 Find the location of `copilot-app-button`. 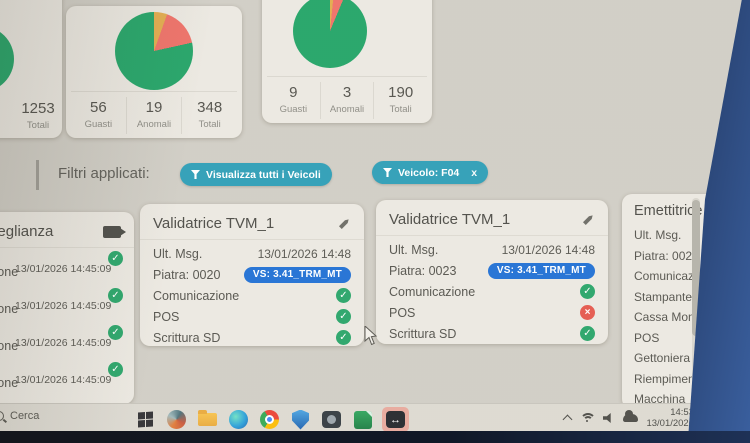

copilot-app-button is located at coordinates (176, 419).